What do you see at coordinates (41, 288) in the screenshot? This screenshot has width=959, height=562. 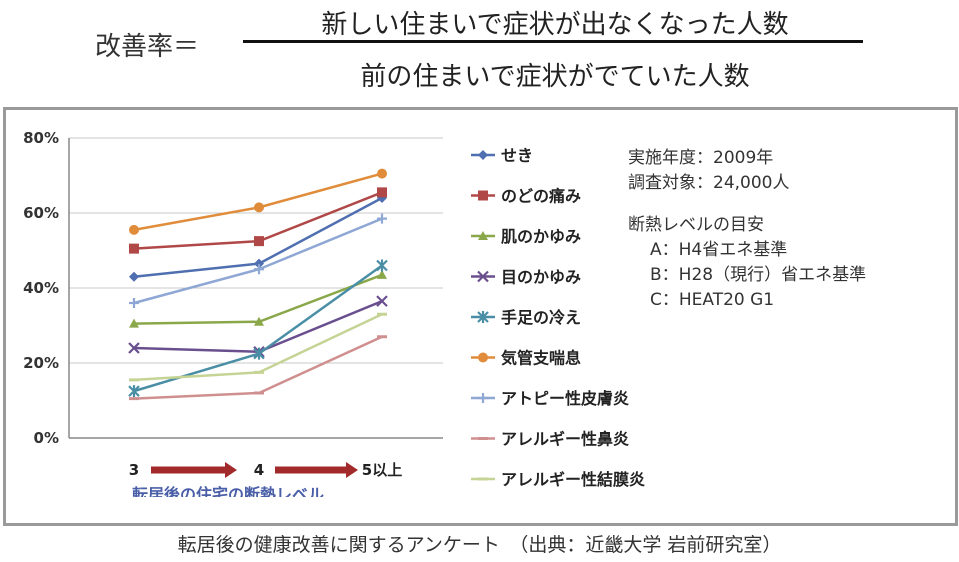 I see `y-tick-label: 40%` at bounding box center [41, 288].